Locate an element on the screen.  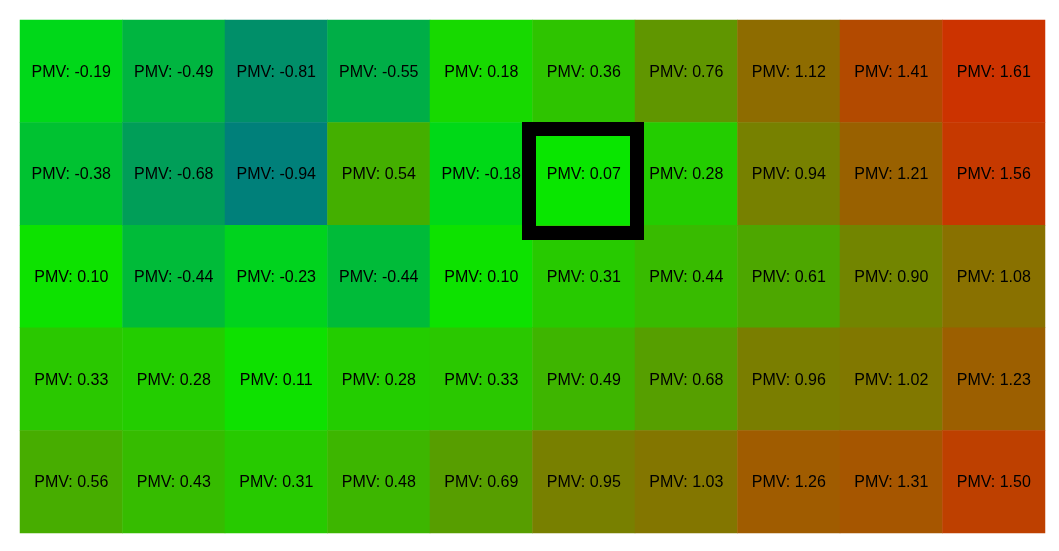
data-label: PMV: 0.56 is located at coordinates (71, 482).